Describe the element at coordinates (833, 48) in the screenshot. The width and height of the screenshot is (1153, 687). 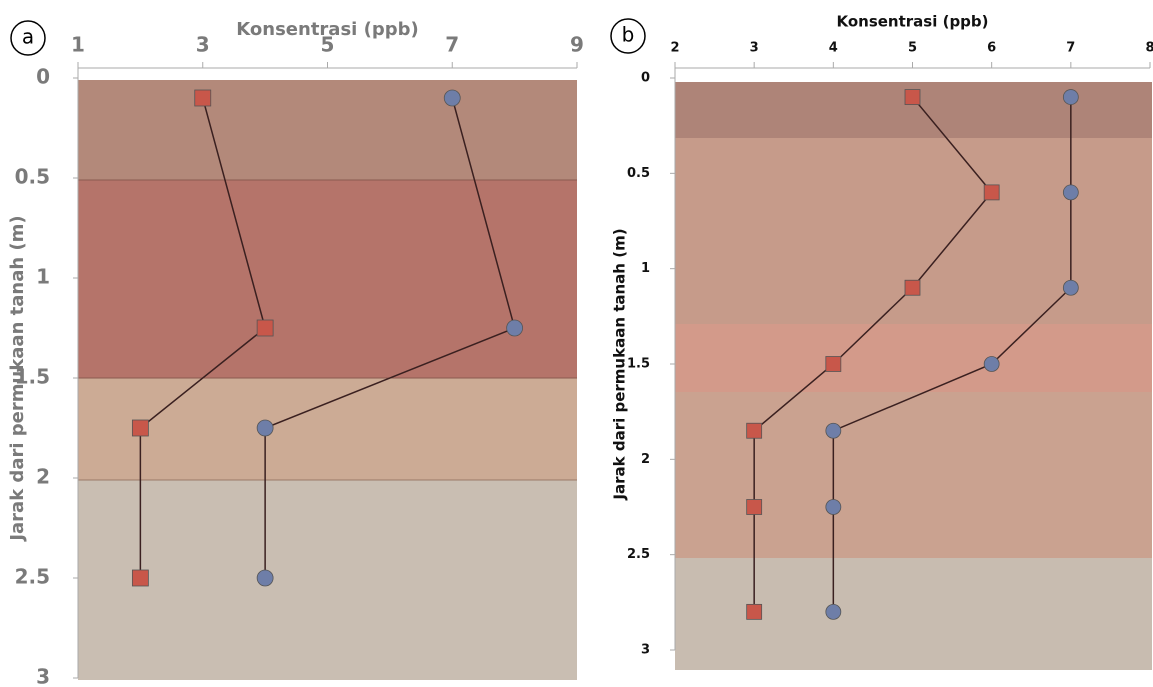
I see `x-tick-label: 4` at that location.